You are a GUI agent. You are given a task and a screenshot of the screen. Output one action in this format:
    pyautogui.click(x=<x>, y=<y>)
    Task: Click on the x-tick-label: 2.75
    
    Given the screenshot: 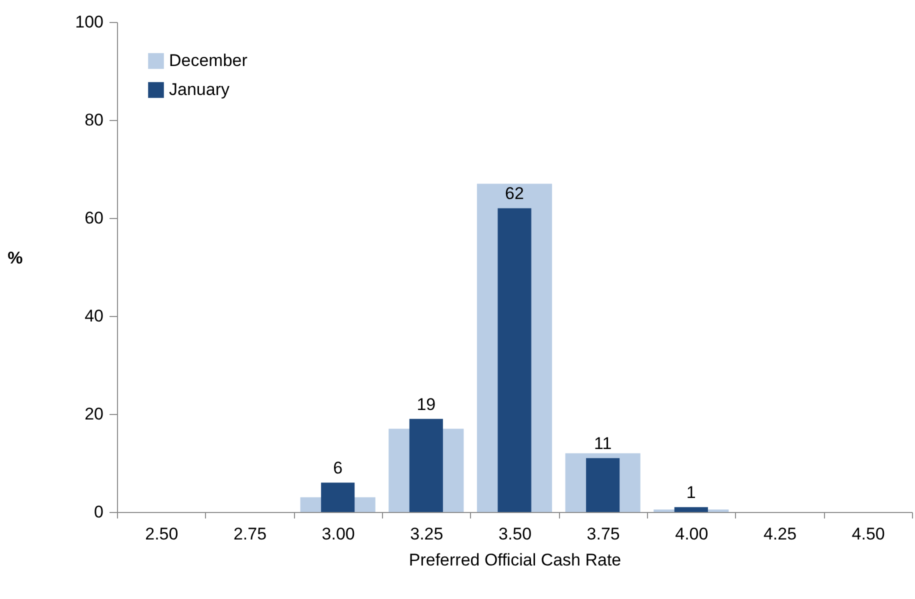 What is the action you would take?
    pyautogui.click(x=250, y=534)
    